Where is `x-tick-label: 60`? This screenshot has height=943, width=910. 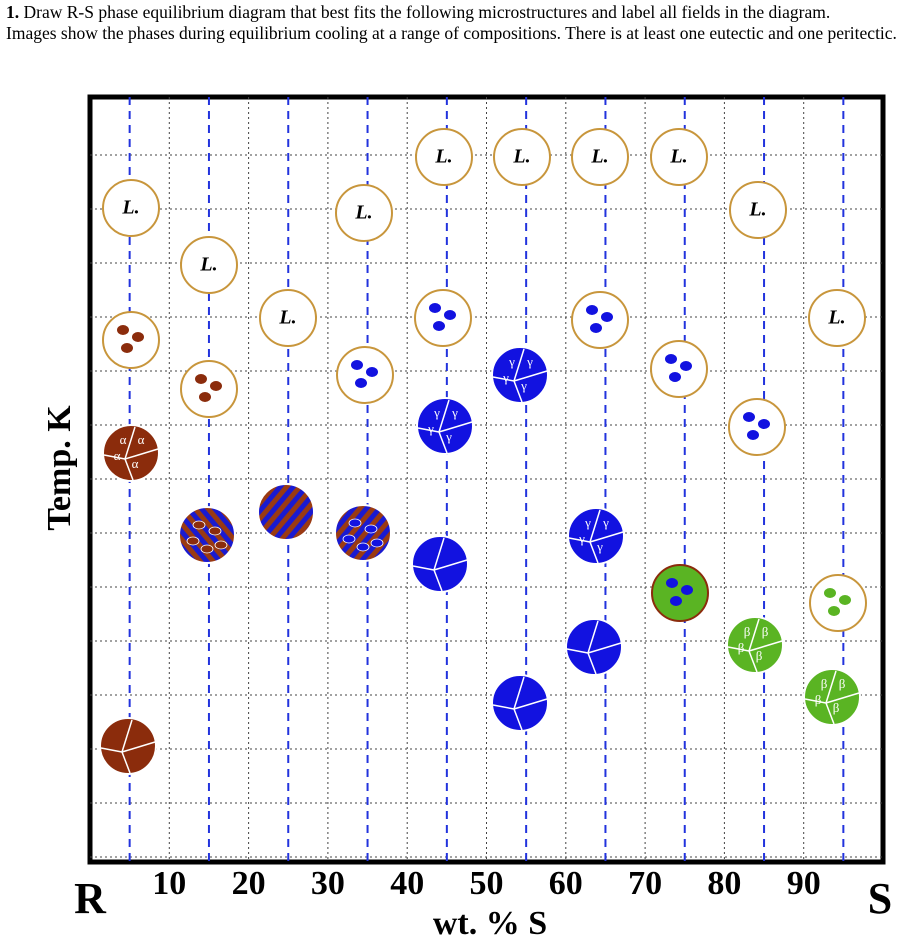 x-tick-label: 60 is located at coordinates (566, 883).